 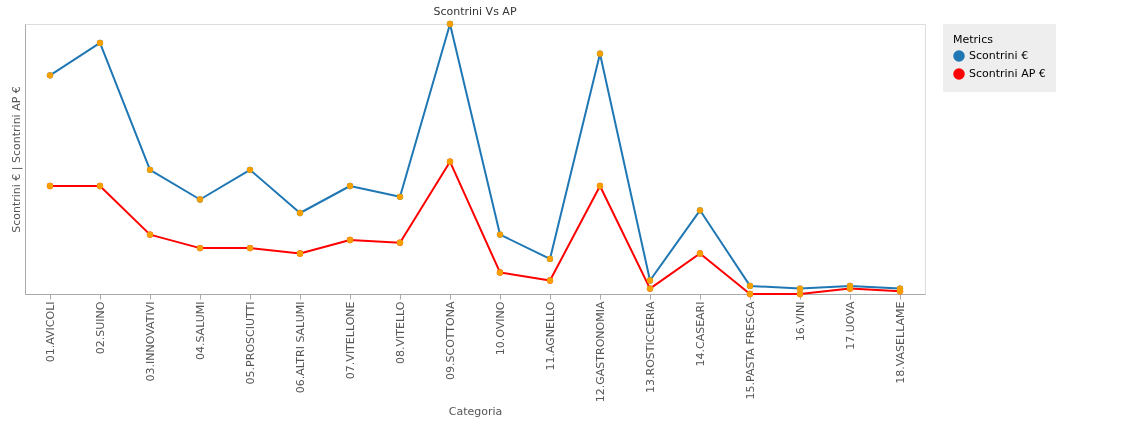 I want to click on x-tick-label: 10.OVINO, so click(x=500, y=328).